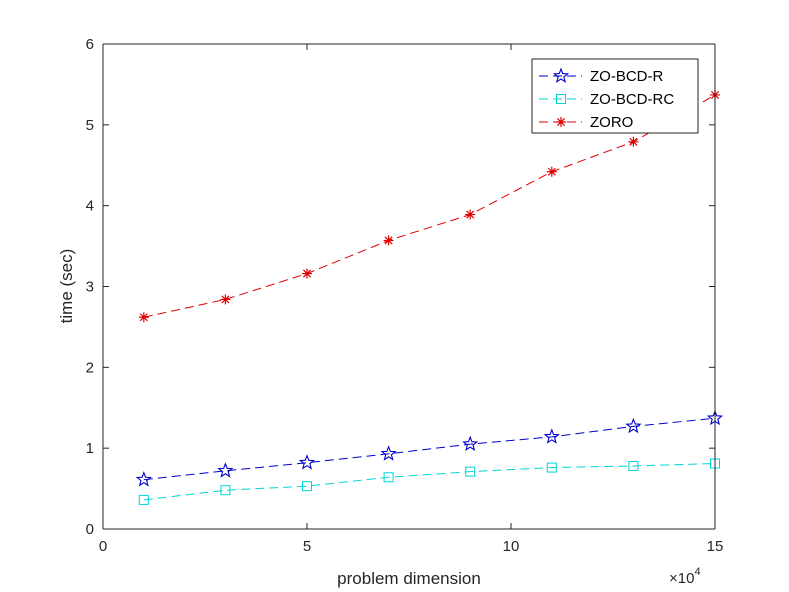  Describe the element at coordinates (697, 572) in the screenshot. I see `x-multiplier-exponent: 4` at that location.